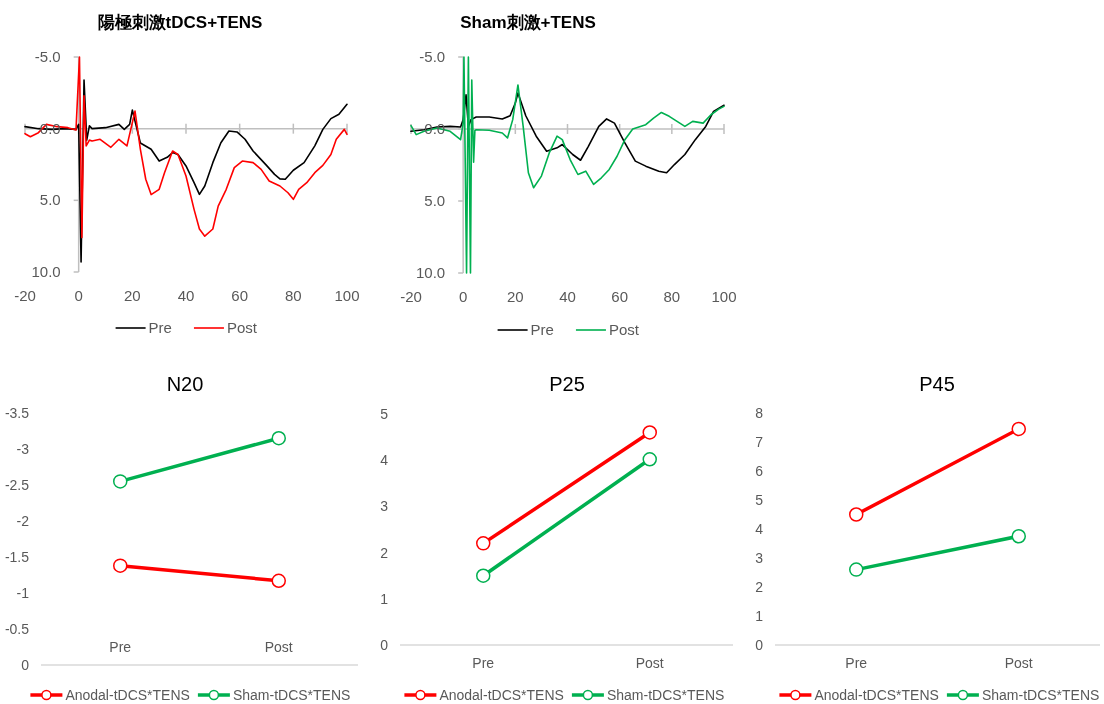  What do you see at coordinates (180, 22) in the screenshot?
I see `chart-title: 陽極刺激tDCS+TENS` at bounding box center [180, 22].